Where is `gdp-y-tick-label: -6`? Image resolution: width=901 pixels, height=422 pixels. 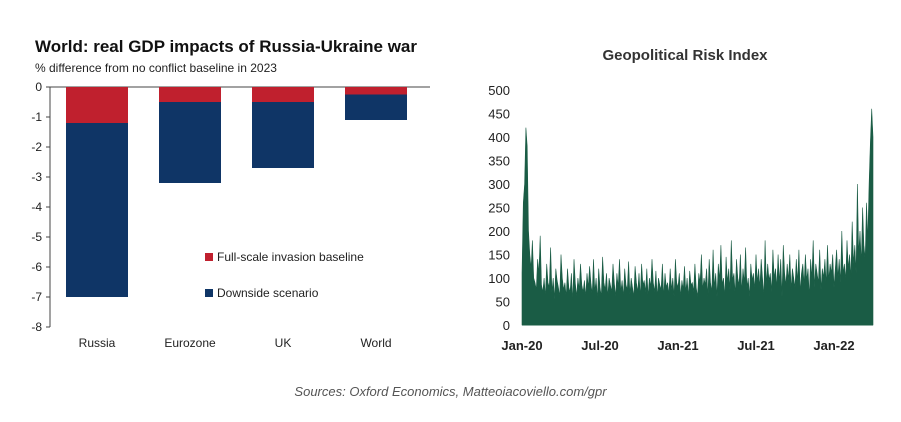 gdp-y-tick-label: -6 is located at coordinates (36, 267).